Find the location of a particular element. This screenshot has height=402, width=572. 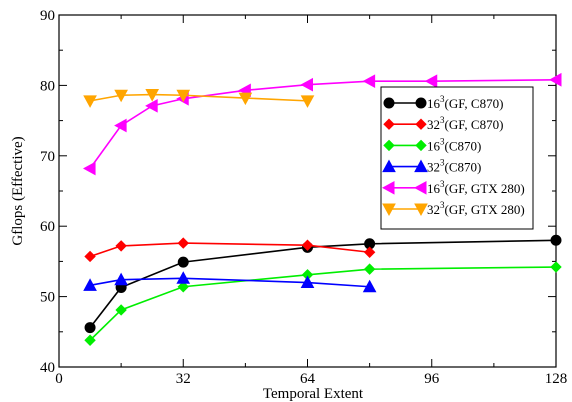

legend-label: 163(GF, GTX 280) is located at coordinates (476, 187).